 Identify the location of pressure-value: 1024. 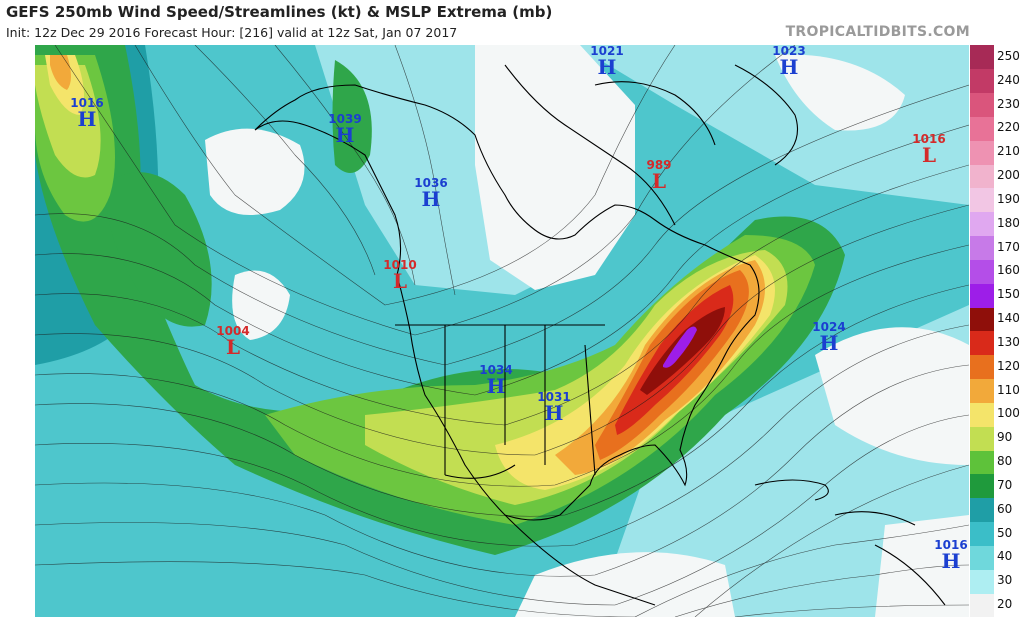
(829, 327).